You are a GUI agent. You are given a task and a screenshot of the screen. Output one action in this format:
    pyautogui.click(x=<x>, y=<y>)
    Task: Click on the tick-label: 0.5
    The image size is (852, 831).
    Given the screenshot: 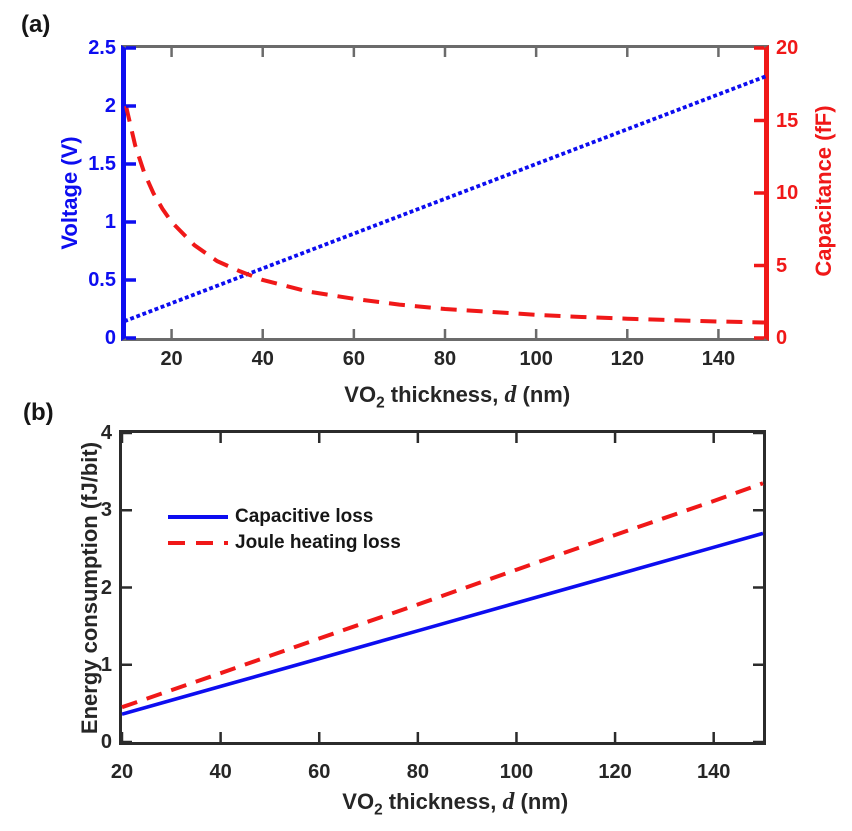 What is the action you would take?
    pyautogui.click(x=102, y=280)
    